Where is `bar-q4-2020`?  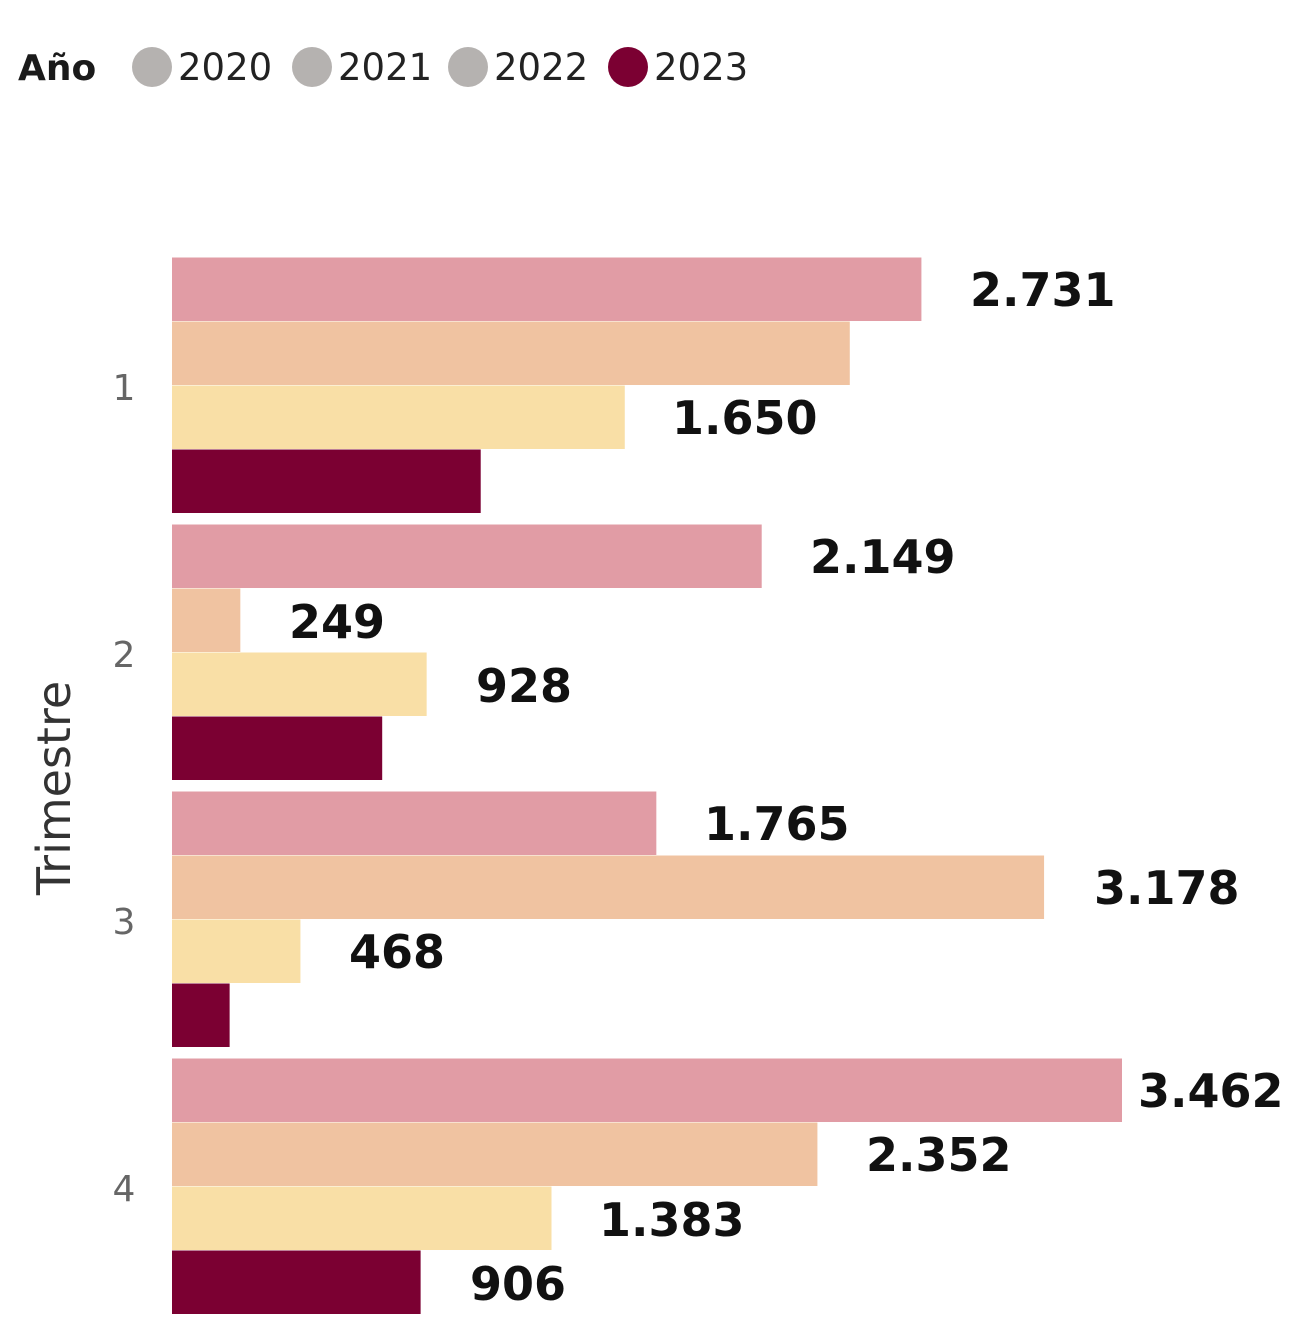 bar-q4-2020 is located at coordinates (647, 1090).